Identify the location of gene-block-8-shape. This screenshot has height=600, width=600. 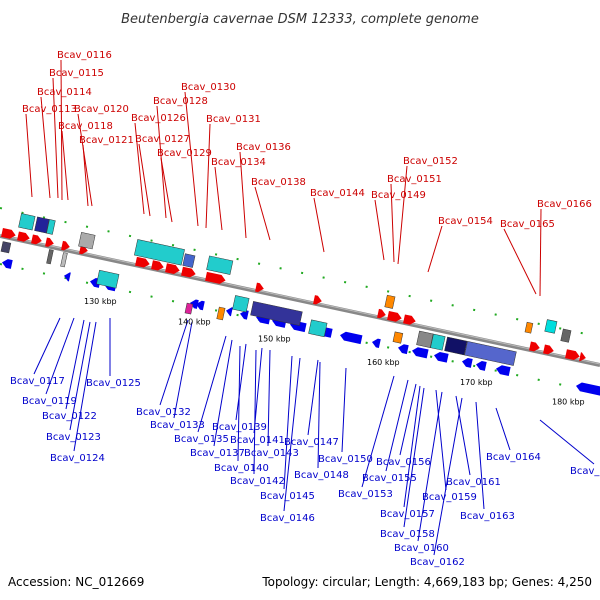
(50, 257).